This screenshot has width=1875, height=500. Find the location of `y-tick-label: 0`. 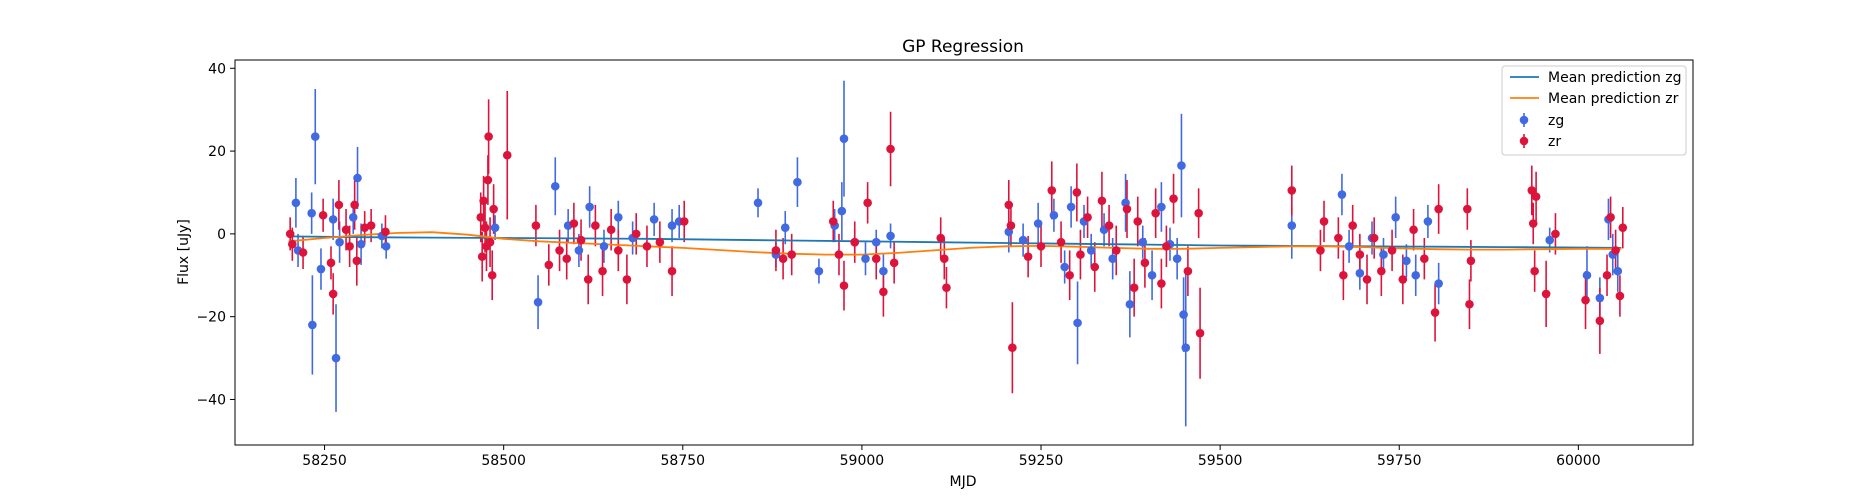

y-tick-label: 0 is located at coordinates (221, 235).